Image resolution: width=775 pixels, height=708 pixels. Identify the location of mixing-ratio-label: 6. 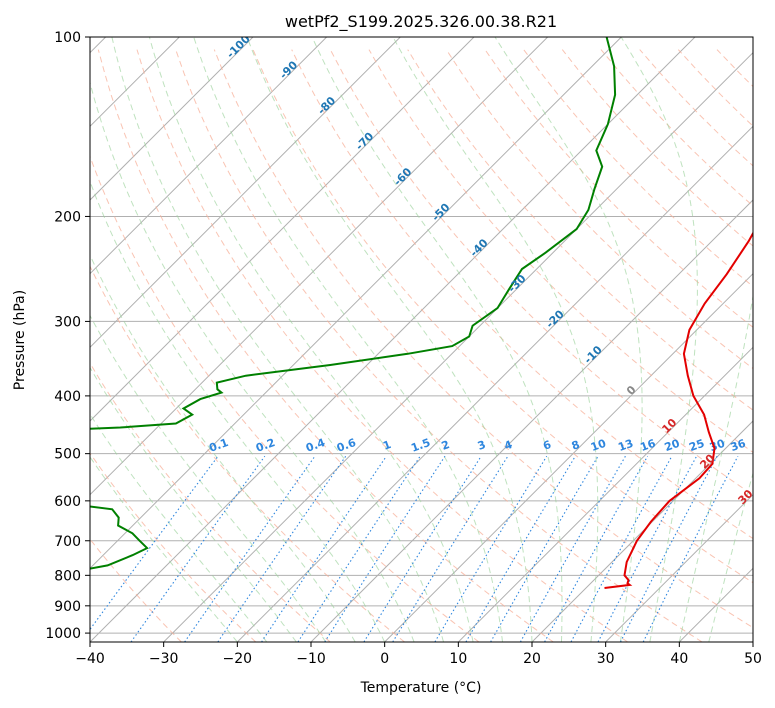
(547, 445).